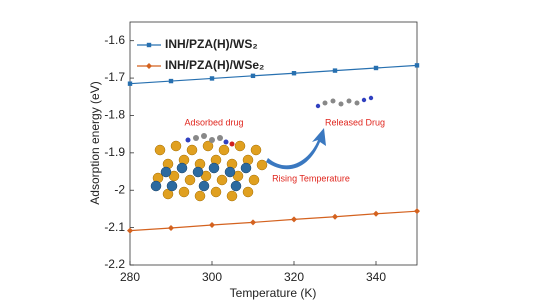 Image resolution: width=534 pixels, height=300 pixels. I want to click on annotation: Rising Temperature, so click(311, 178).